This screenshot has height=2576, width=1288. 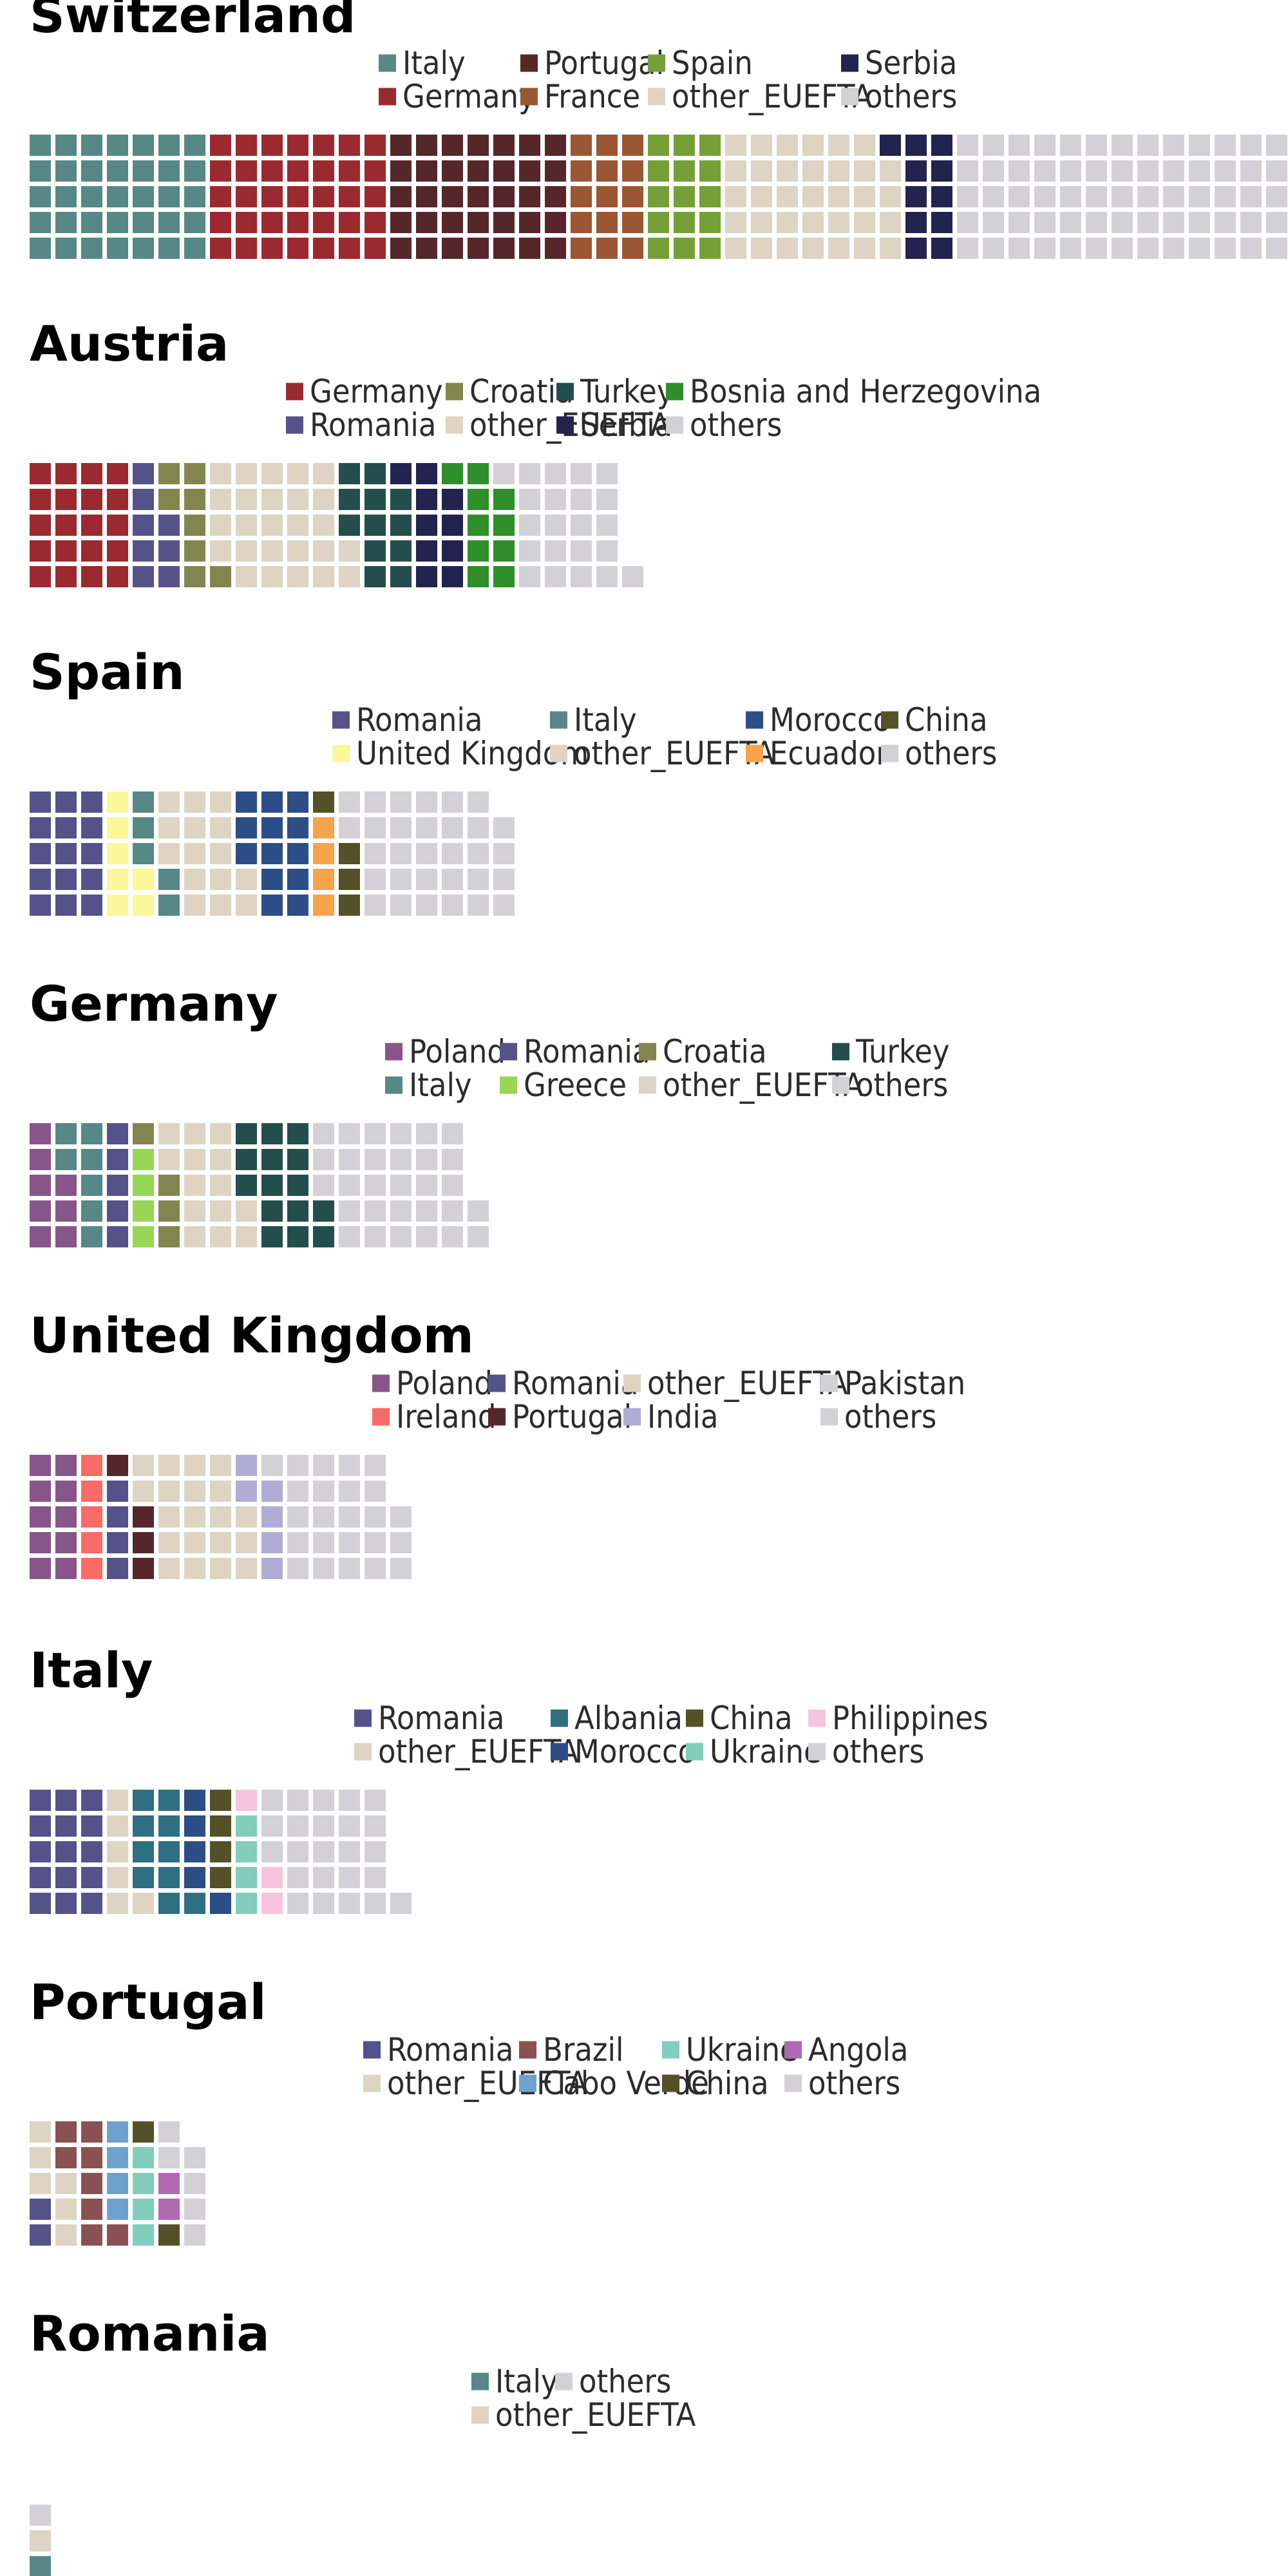 What do you see at coordinates (323, 906) in the screenshot?
I see `waffle-cell-ecuador` at bounding box center [323, 906].